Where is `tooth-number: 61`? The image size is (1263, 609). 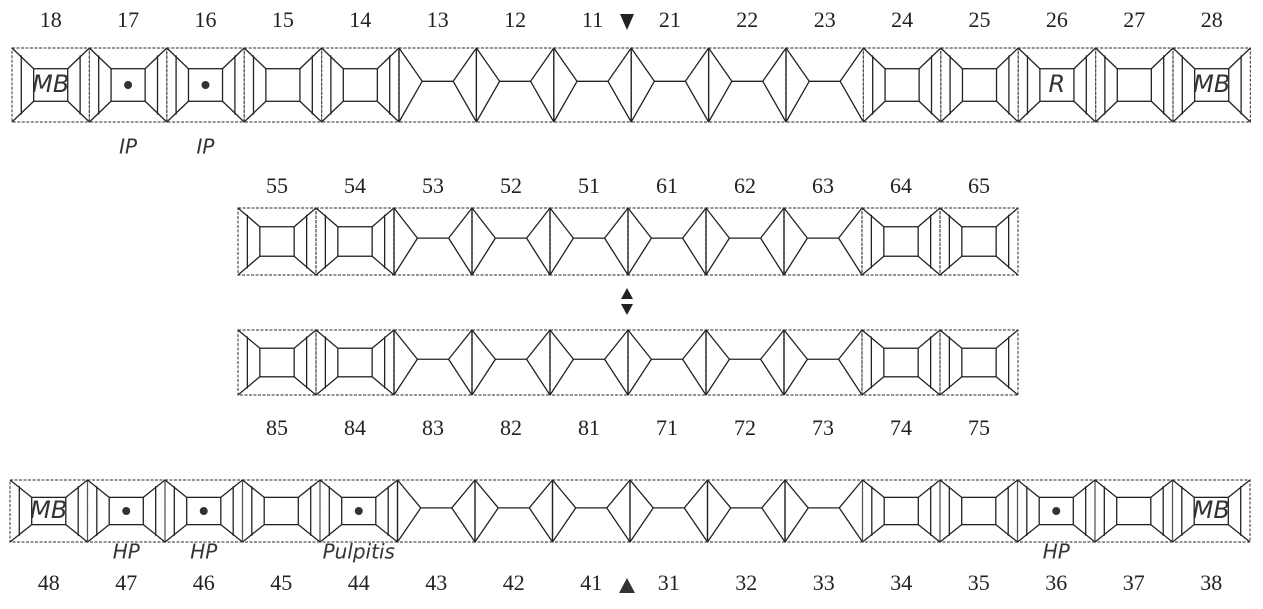 tooth-number: 61 is located at coordinates (667, 185).